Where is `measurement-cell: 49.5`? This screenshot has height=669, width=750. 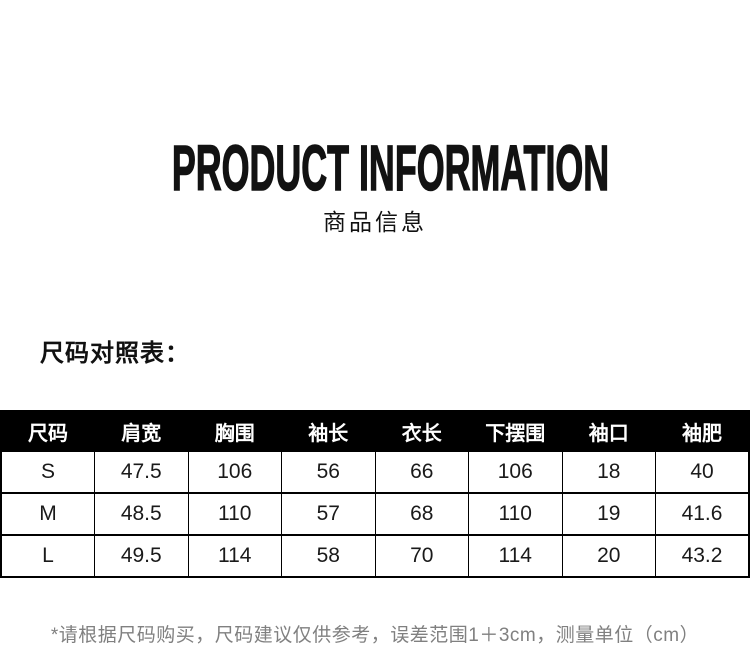 measurement-cell: 49.5 is located at coordinates (141, 556).